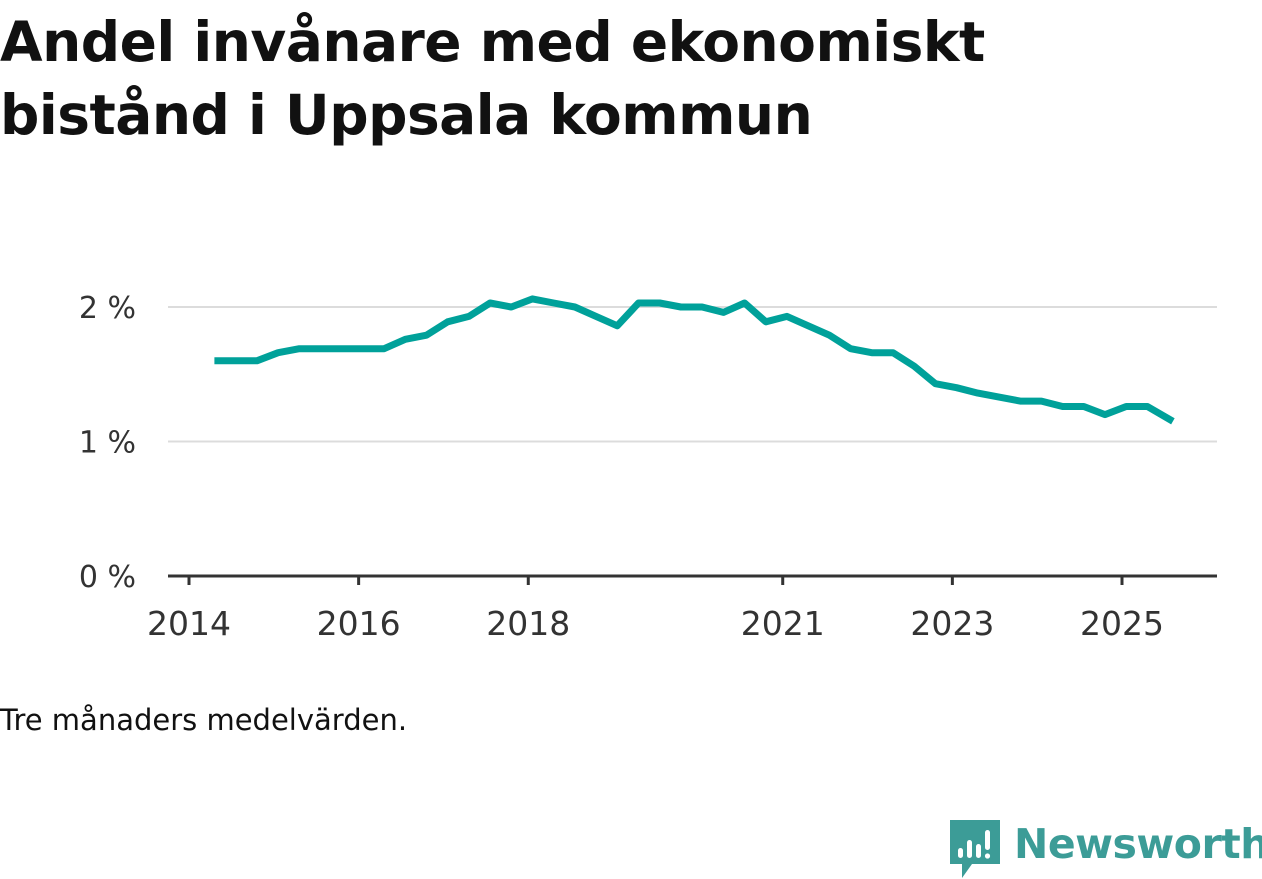 The height and width of the screenshot is (879, 1262). Describe the element at coordinates (975, 849) in the screenshot. I see `newsworthy-logo-icon` at that location.